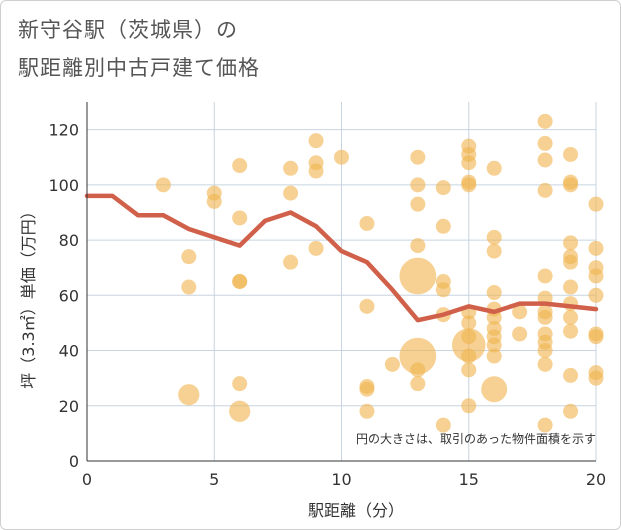 The image size is (621, 530). What do you see at coordinates (139, 68) in the screenshot?
I see `chart-title-line2: 駅距離別中古戸建て価格` at bounding box center [139, 68].